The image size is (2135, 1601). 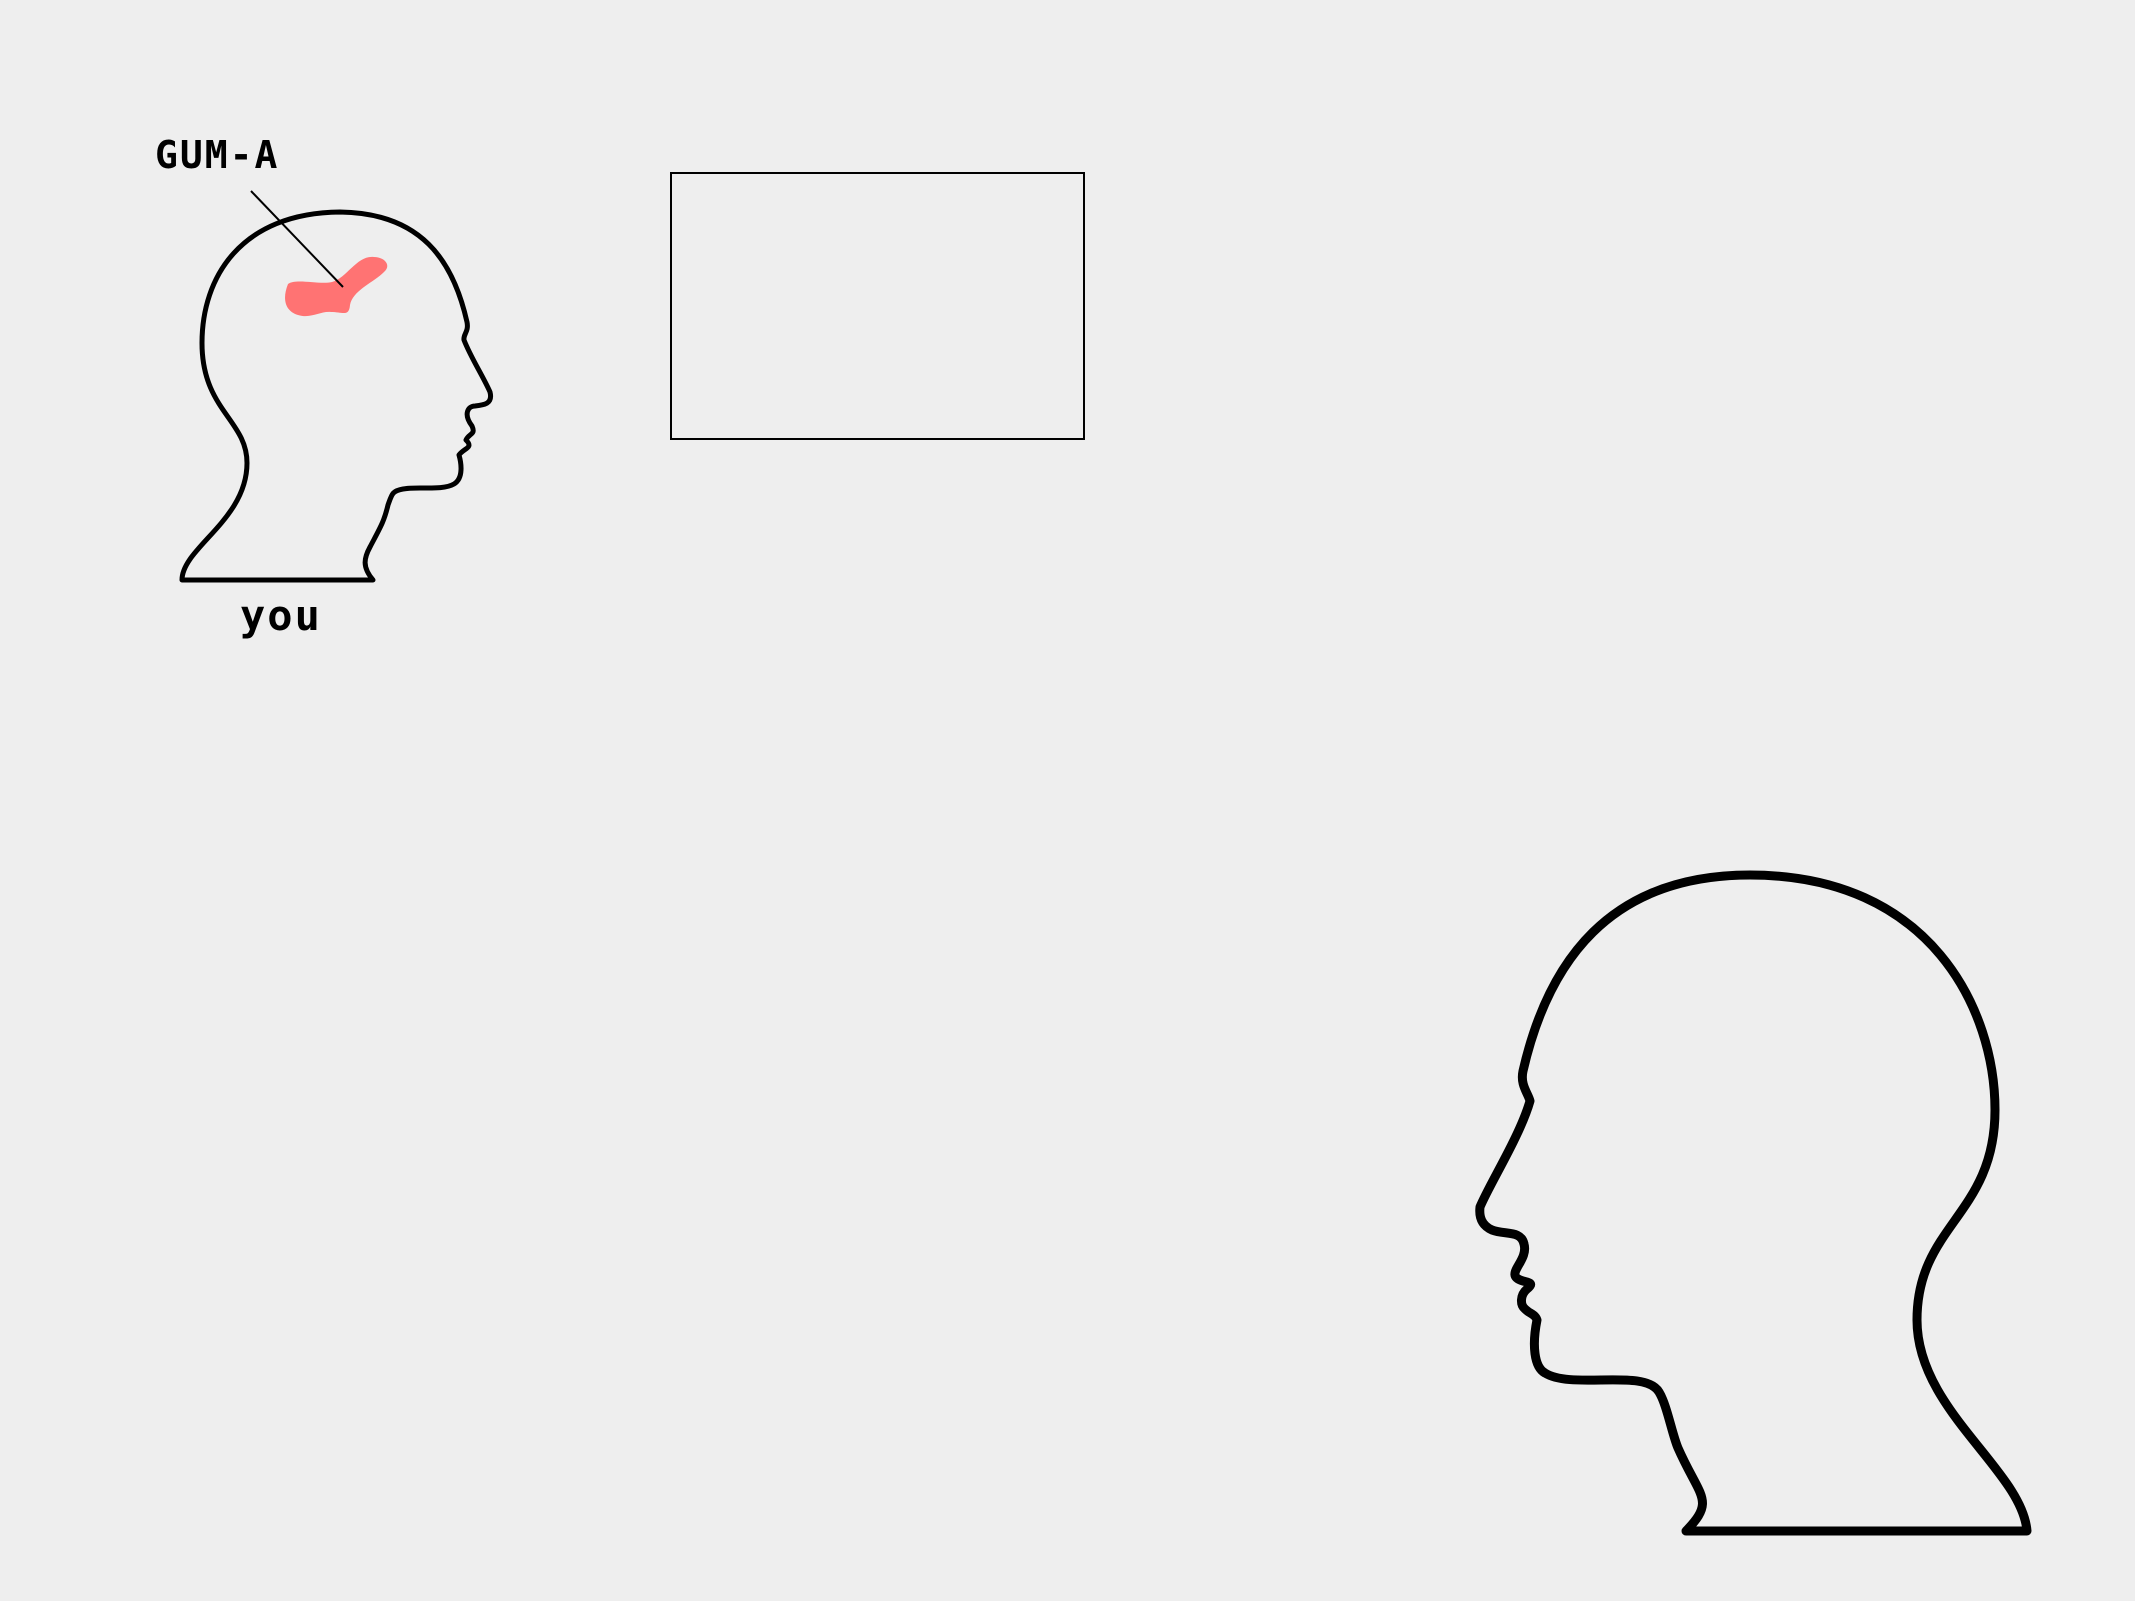 I want to click on brain-region-highlight, so click(x=336, y=286).